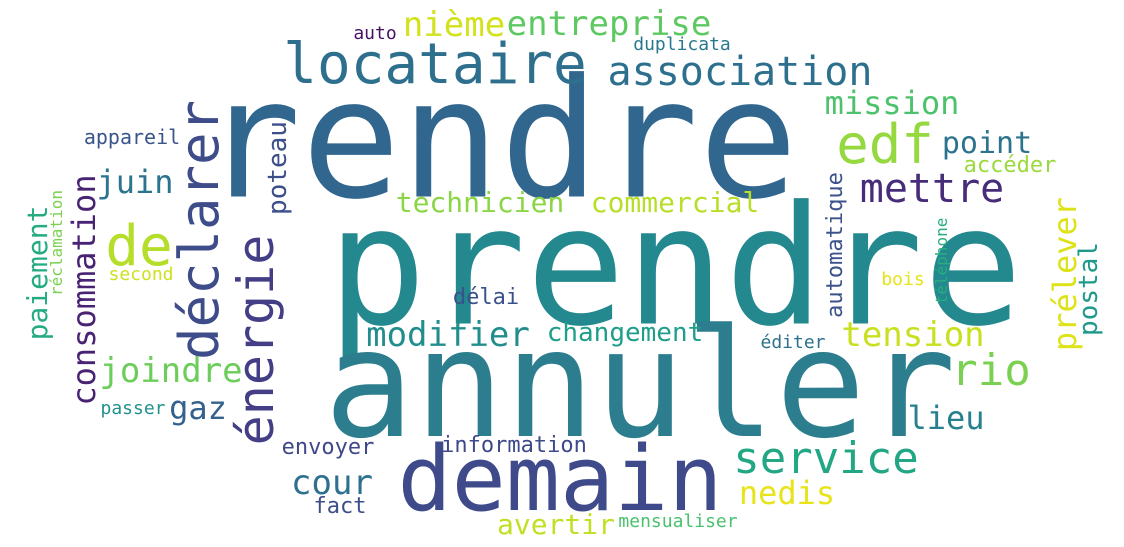  Describe the element at coordinates (556, 524) in the screenshot. I see `word-avertir: avertir` at that location.